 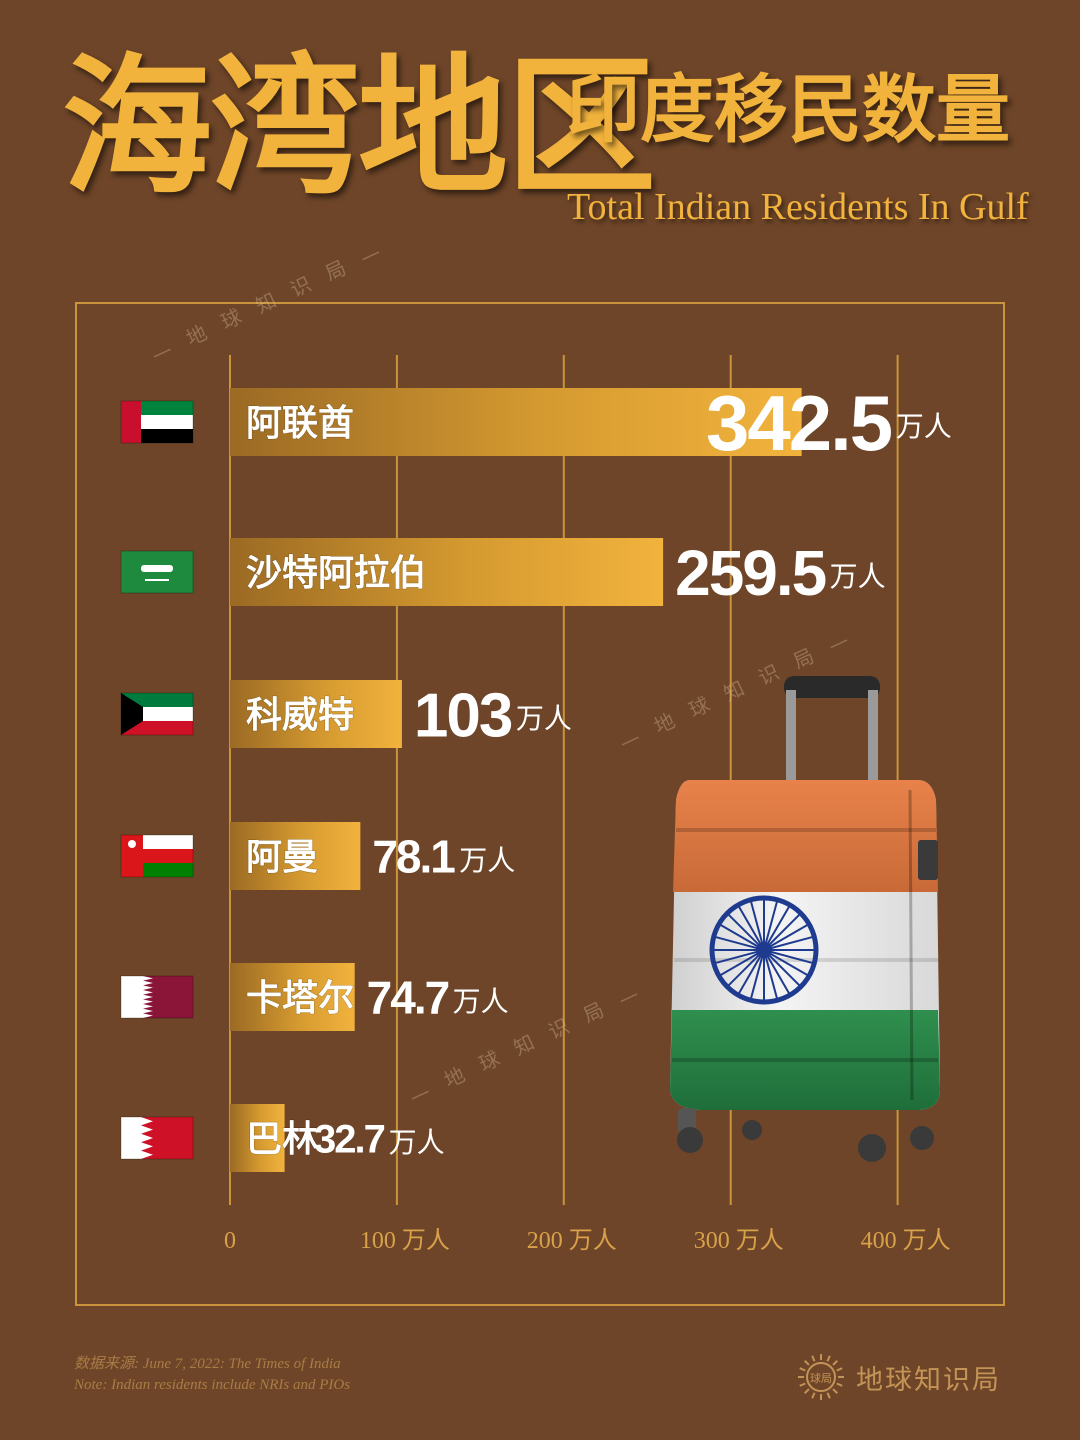 What do you see at coordinates (282, 857) in the screenshot?
I see `category-label: 阿曼` at bounding box center [282, 857].